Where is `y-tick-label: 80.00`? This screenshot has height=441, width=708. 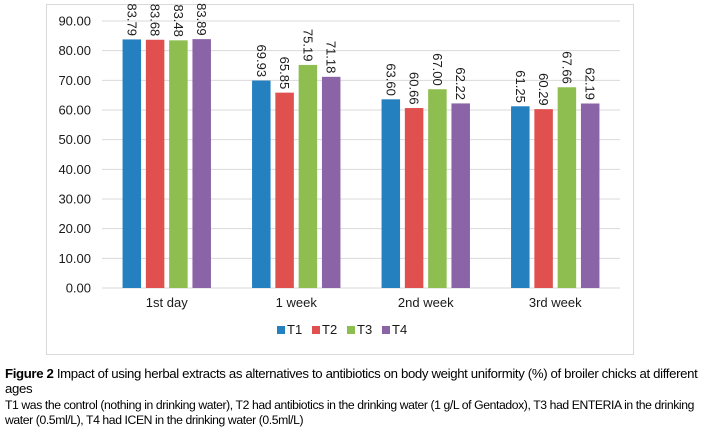 y-tick-label: 80.00 is located at coordinates (74, 50).